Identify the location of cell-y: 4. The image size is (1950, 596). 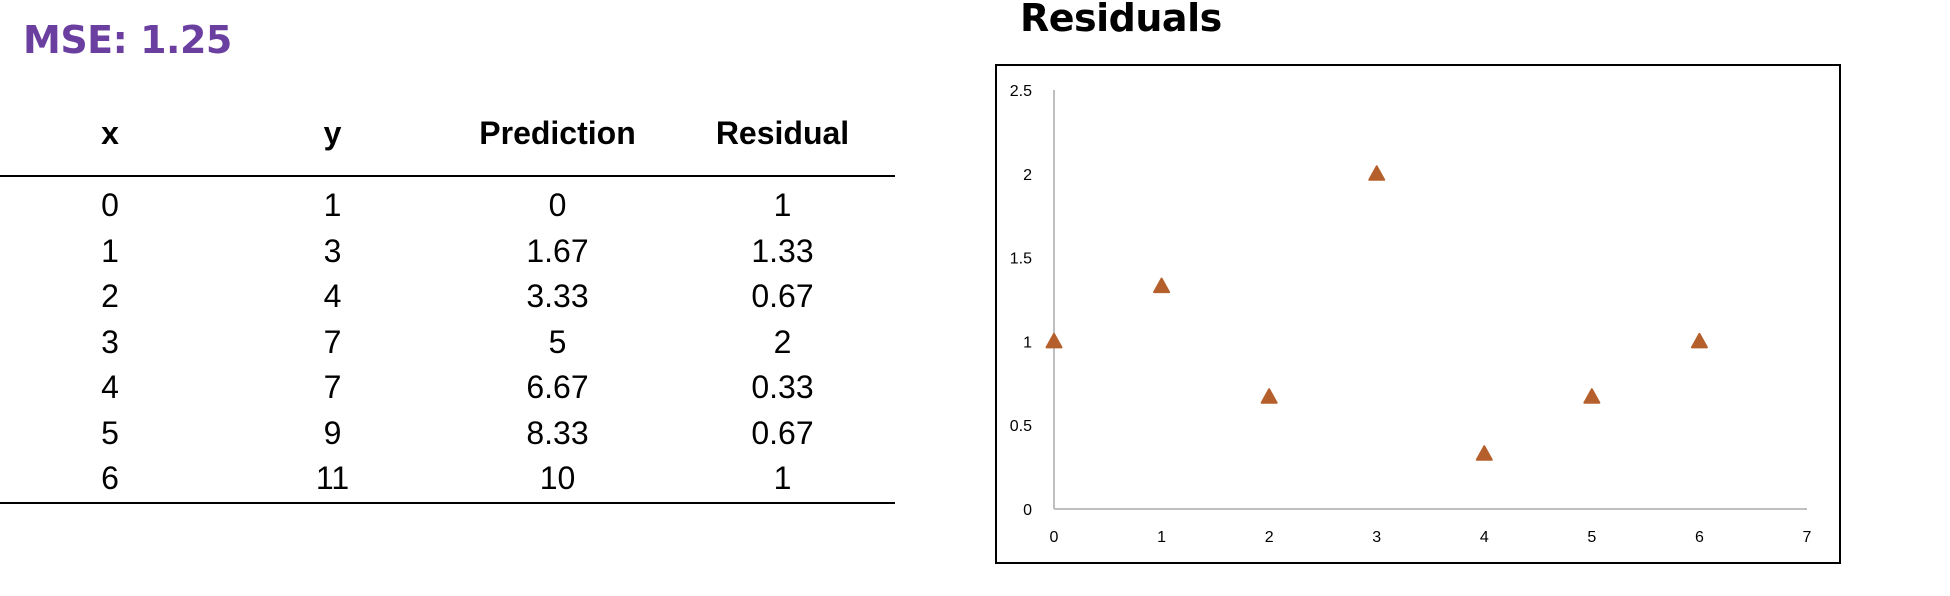
(332, 296).